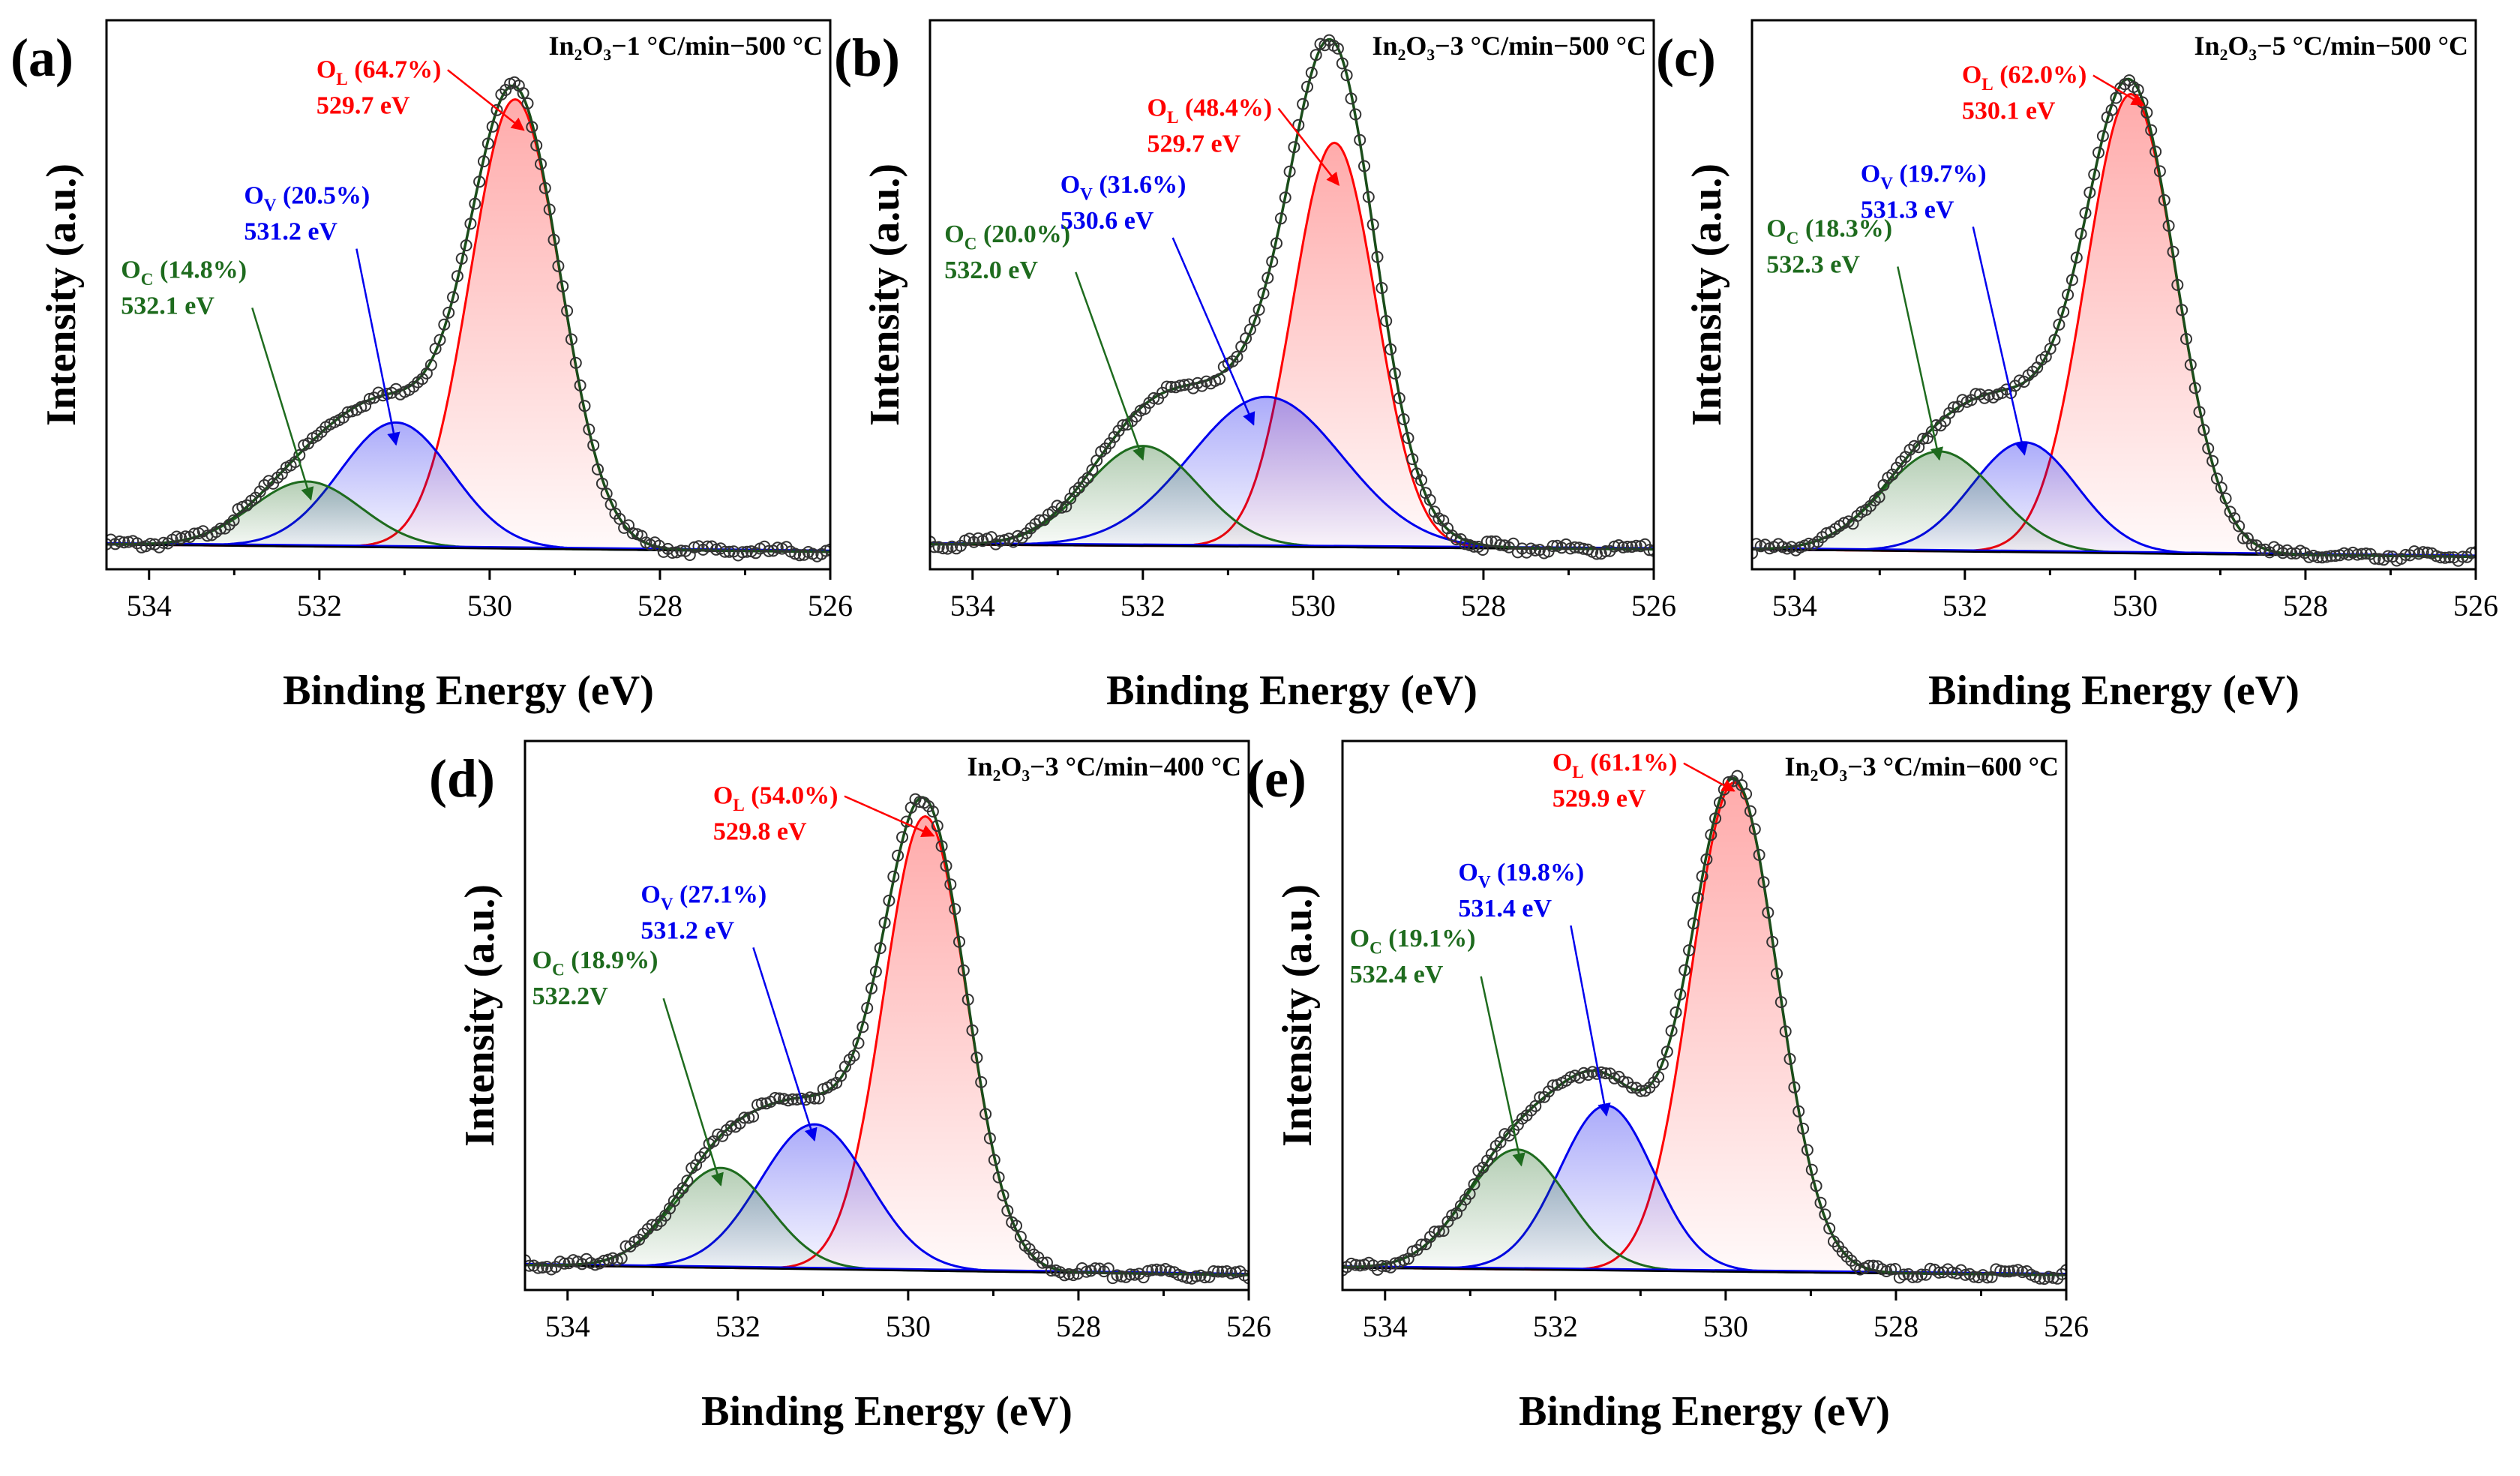  What do you see at coordinates (824, 814) in the screenshot?
I see `annotation-o-l: OL (54.0%)529.8 eV` at bounding box center [824, 814].